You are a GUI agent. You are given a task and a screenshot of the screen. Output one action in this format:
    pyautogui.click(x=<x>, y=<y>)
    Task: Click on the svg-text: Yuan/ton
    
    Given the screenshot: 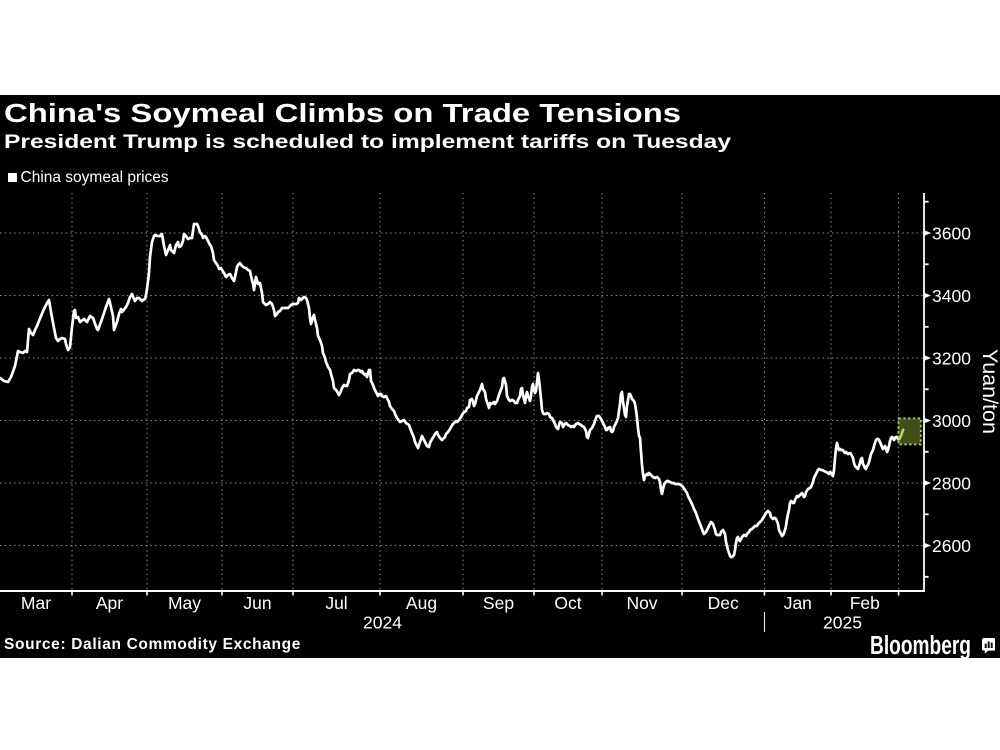 What is the action you would take?
    pyautogui.click(x=989, y=391)
    